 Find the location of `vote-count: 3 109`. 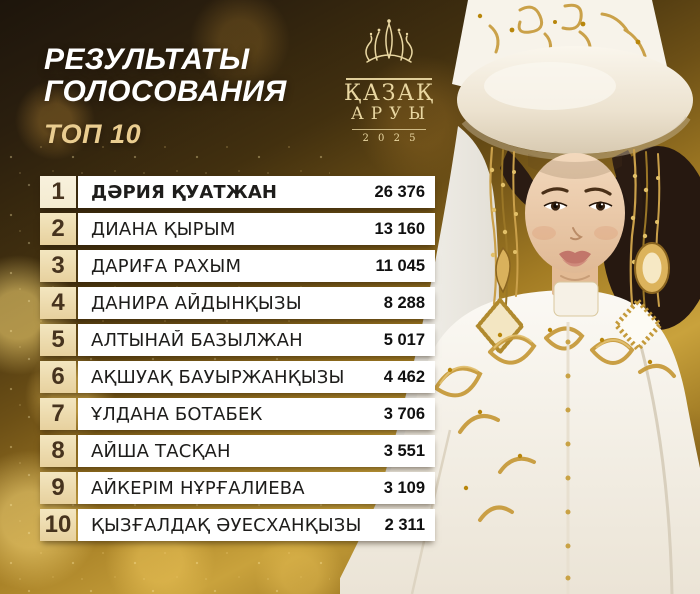

vote-count: 3 109 is located at coordinates (404, 487).